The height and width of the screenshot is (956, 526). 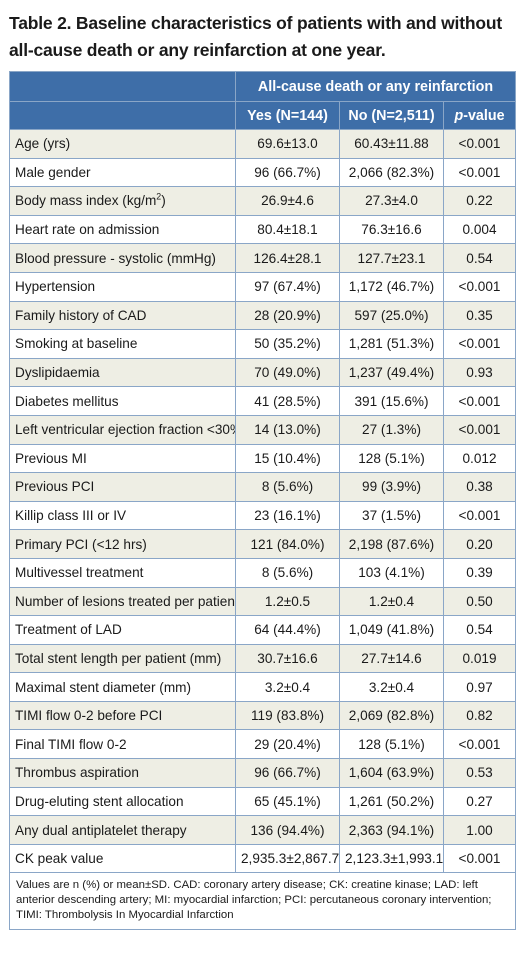 What do you see at coordinates (479, 315) in the screenshot?
I see `cell-p-value: 0.35` at bounding box center [479, 315].